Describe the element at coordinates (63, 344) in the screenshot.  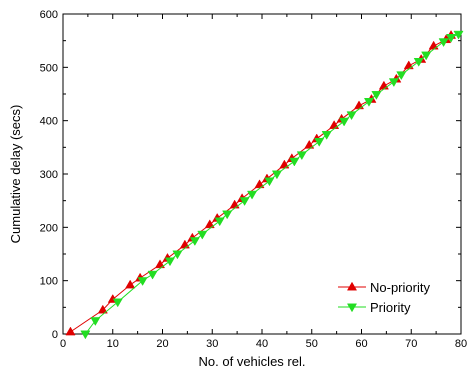
I see `x-tick-label: 0` at that location.